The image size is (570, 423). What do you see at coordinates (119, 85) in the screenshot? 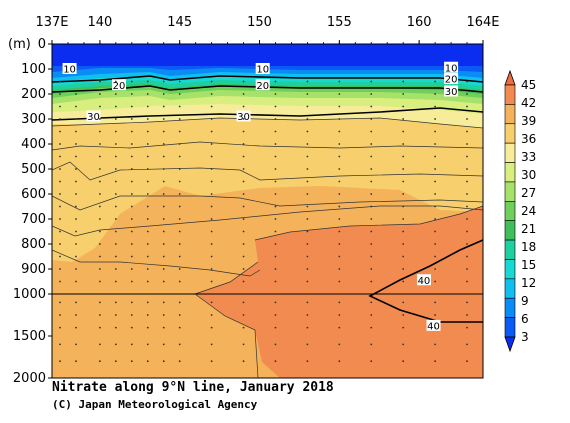
I see `contour-label: 20` at bounding box center [119, 85].